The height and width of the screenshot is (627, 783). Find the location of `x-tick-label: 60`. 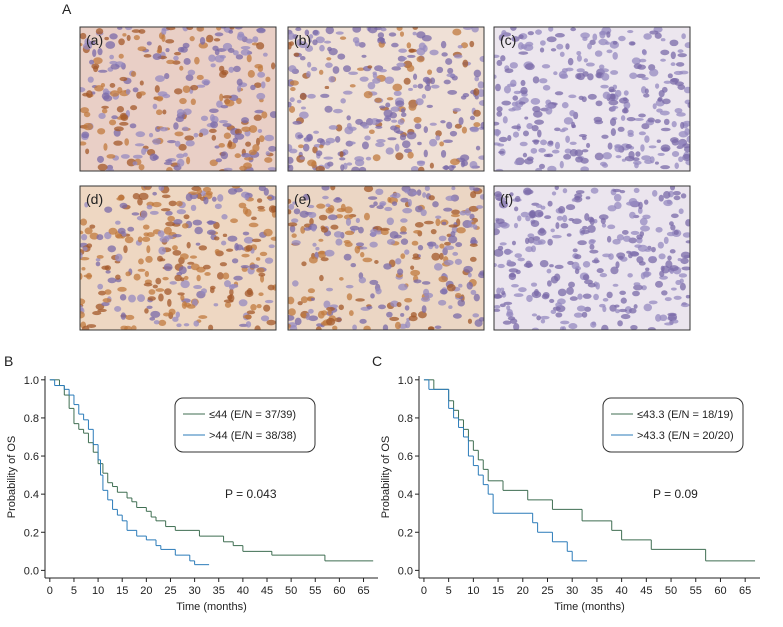

x-tick-label: 60 is located at coordinates (339, 591).